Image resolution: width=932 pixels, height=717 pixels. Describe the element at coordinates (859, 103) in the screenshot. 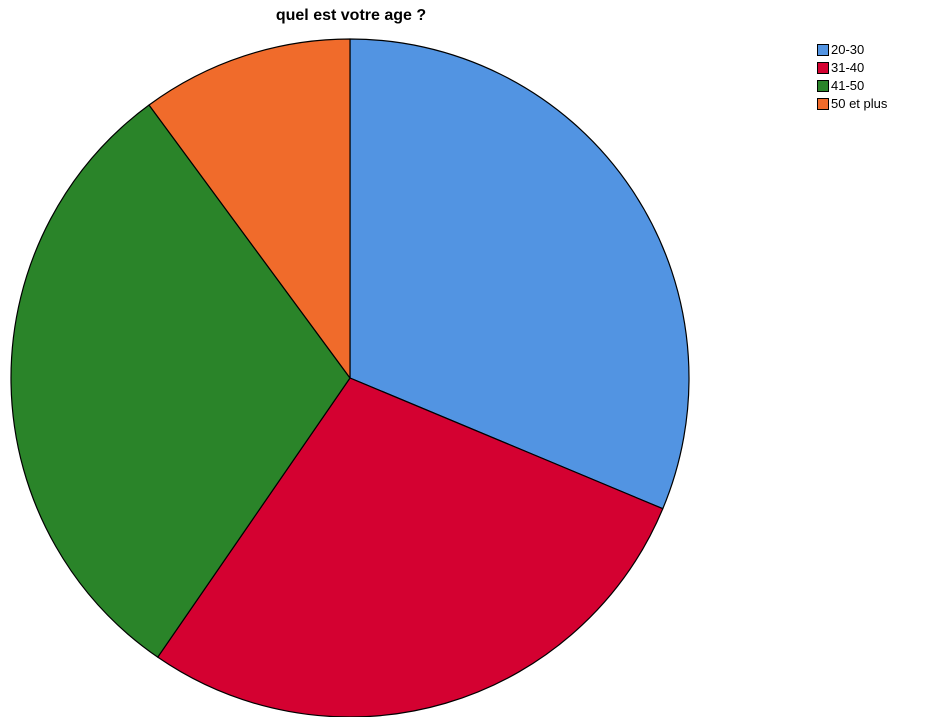

I see `legend-label: 50 et plus` at that location.